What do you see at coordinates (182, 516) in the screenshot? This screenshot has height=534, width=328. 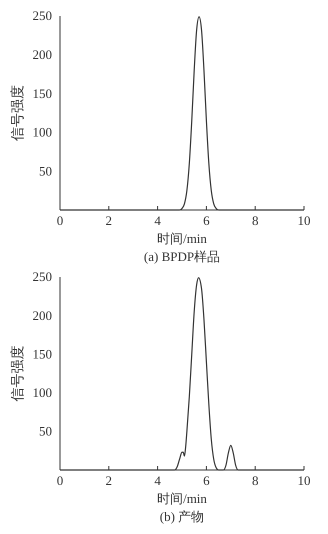 I see `text: (b) 产物` at bounding box center [182, 516].